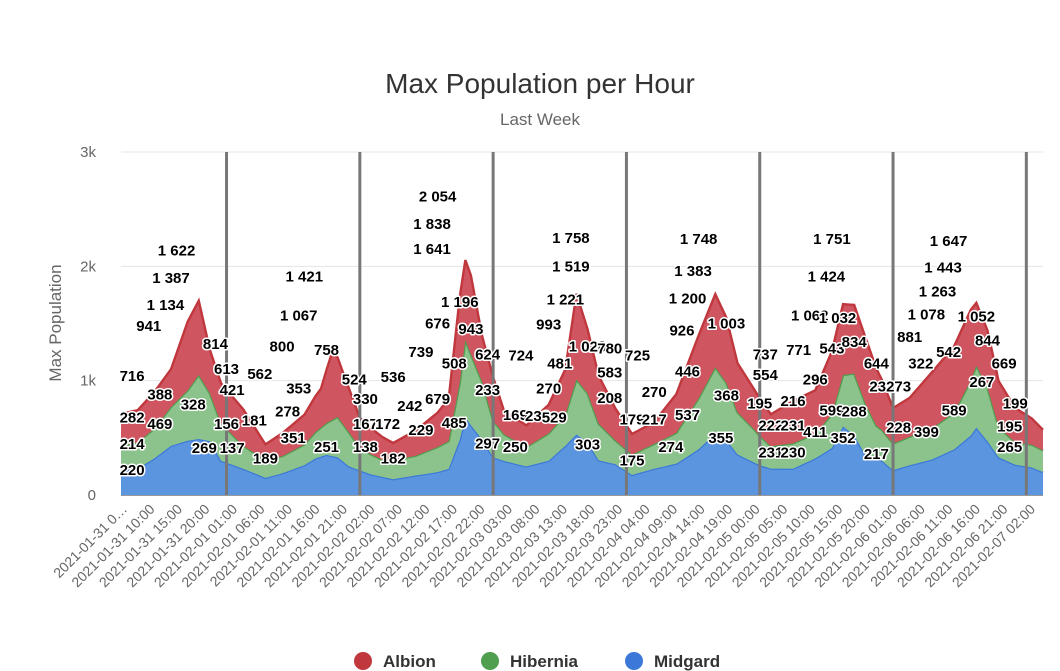 Image resolution: width=1060 pixels, height=671 pixels. Describe the element at coordinates (216, 344) in the screenshot. I see `data-label-albion: 814` at that location.